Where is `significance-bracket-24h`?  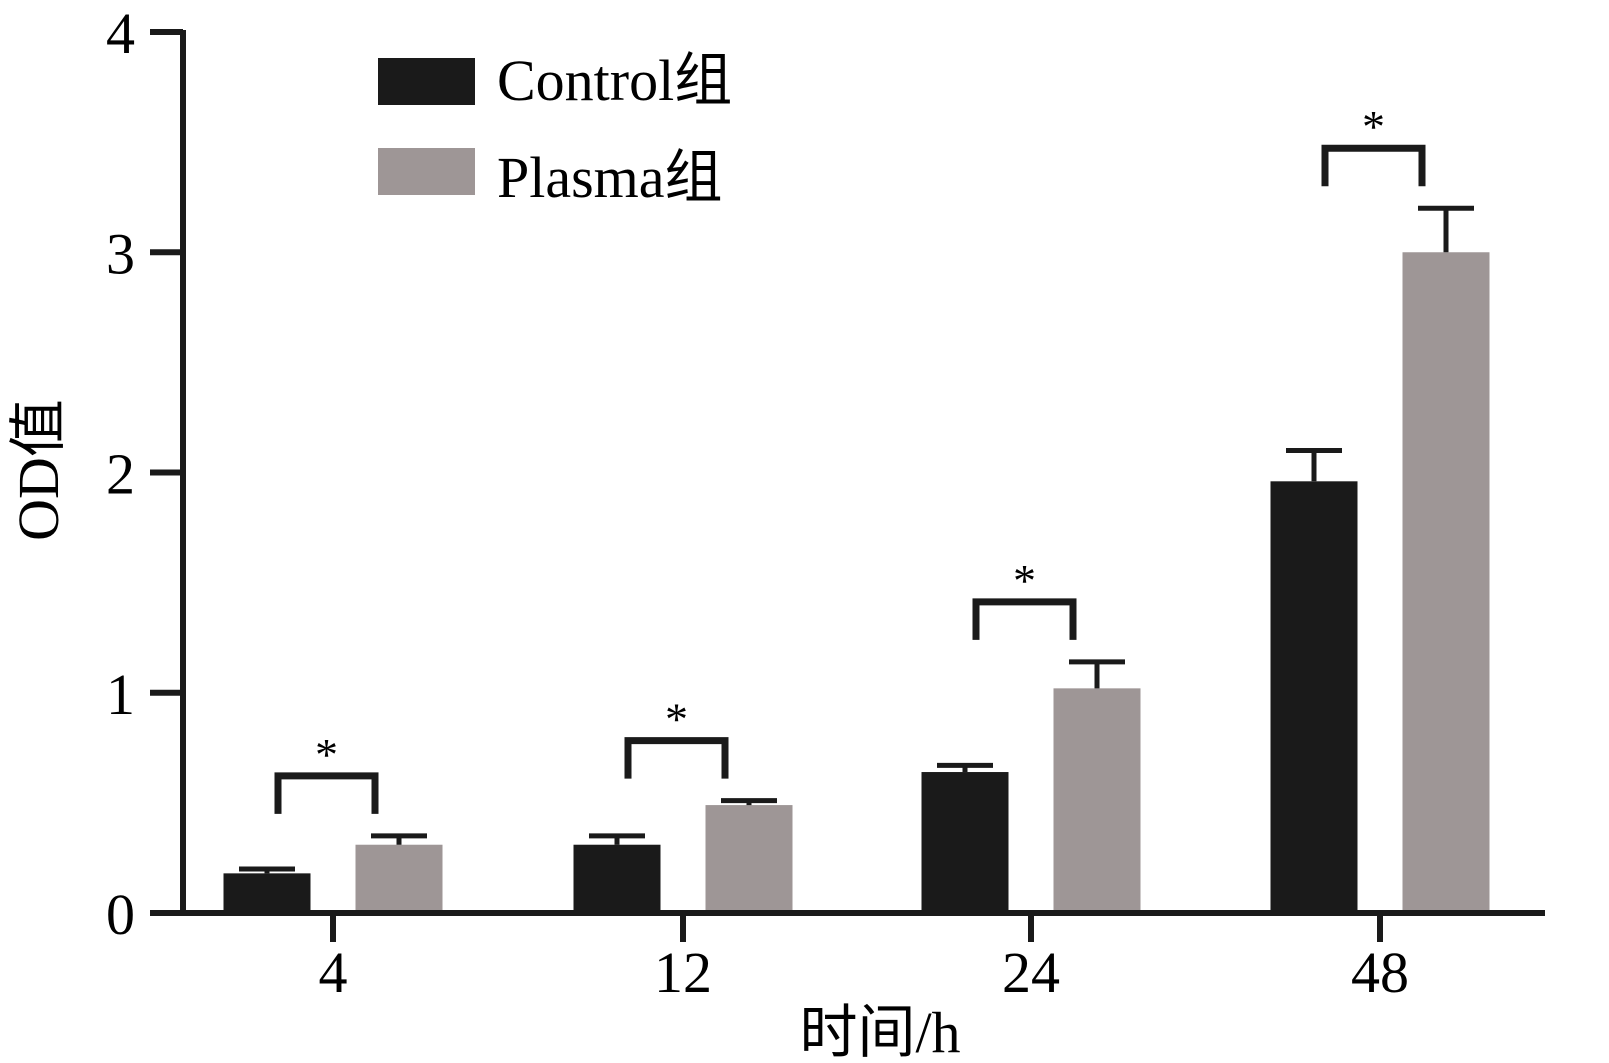
significance-bracket-24h is located at coordinates (1024, 619).